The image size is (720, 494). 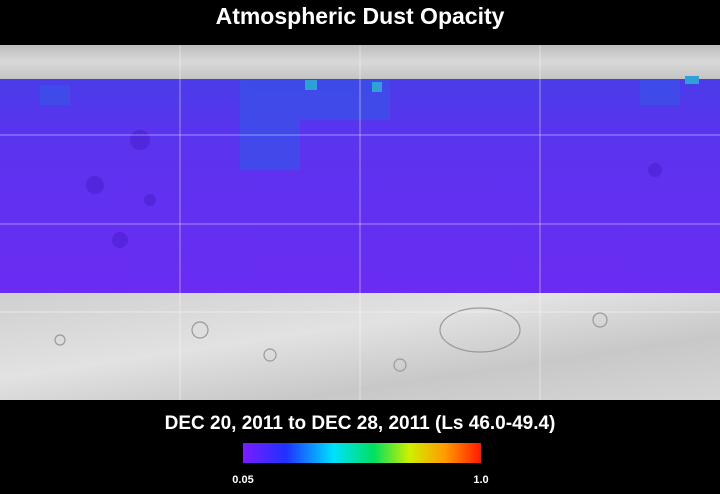 What do you see at coordinates (331, 339) in the screenshot?
I see `craters` at bounding box center [331, 339].